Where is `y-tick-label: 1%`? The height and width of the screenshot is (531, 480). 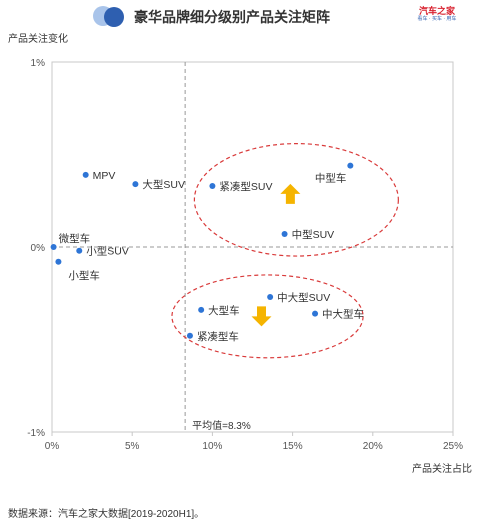 y-tick-label: 1% is located at coordinates (38, 63).